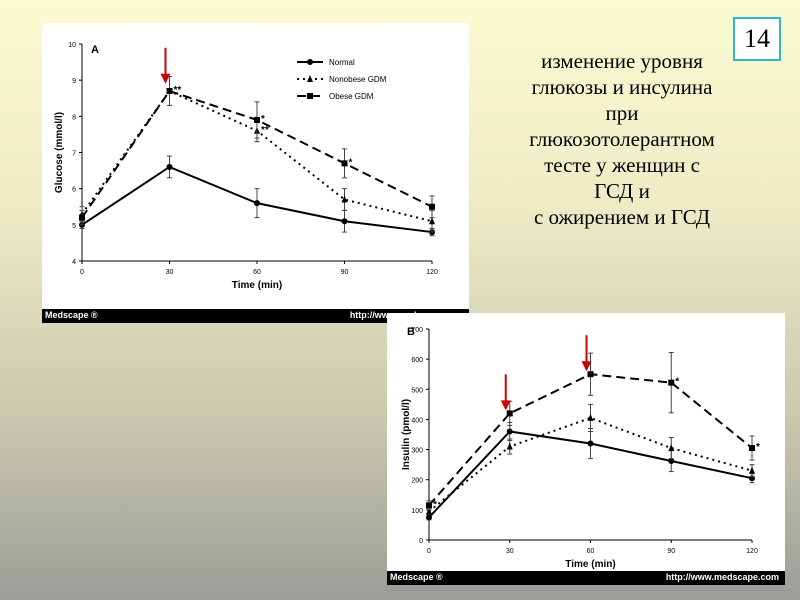 Image resolution: width=800 pixels, height=600 pixels. What do you see at coordinates (417, 390) in the screenshot?
I see `y-tick-label: 500` at bounding box center [417, 390].